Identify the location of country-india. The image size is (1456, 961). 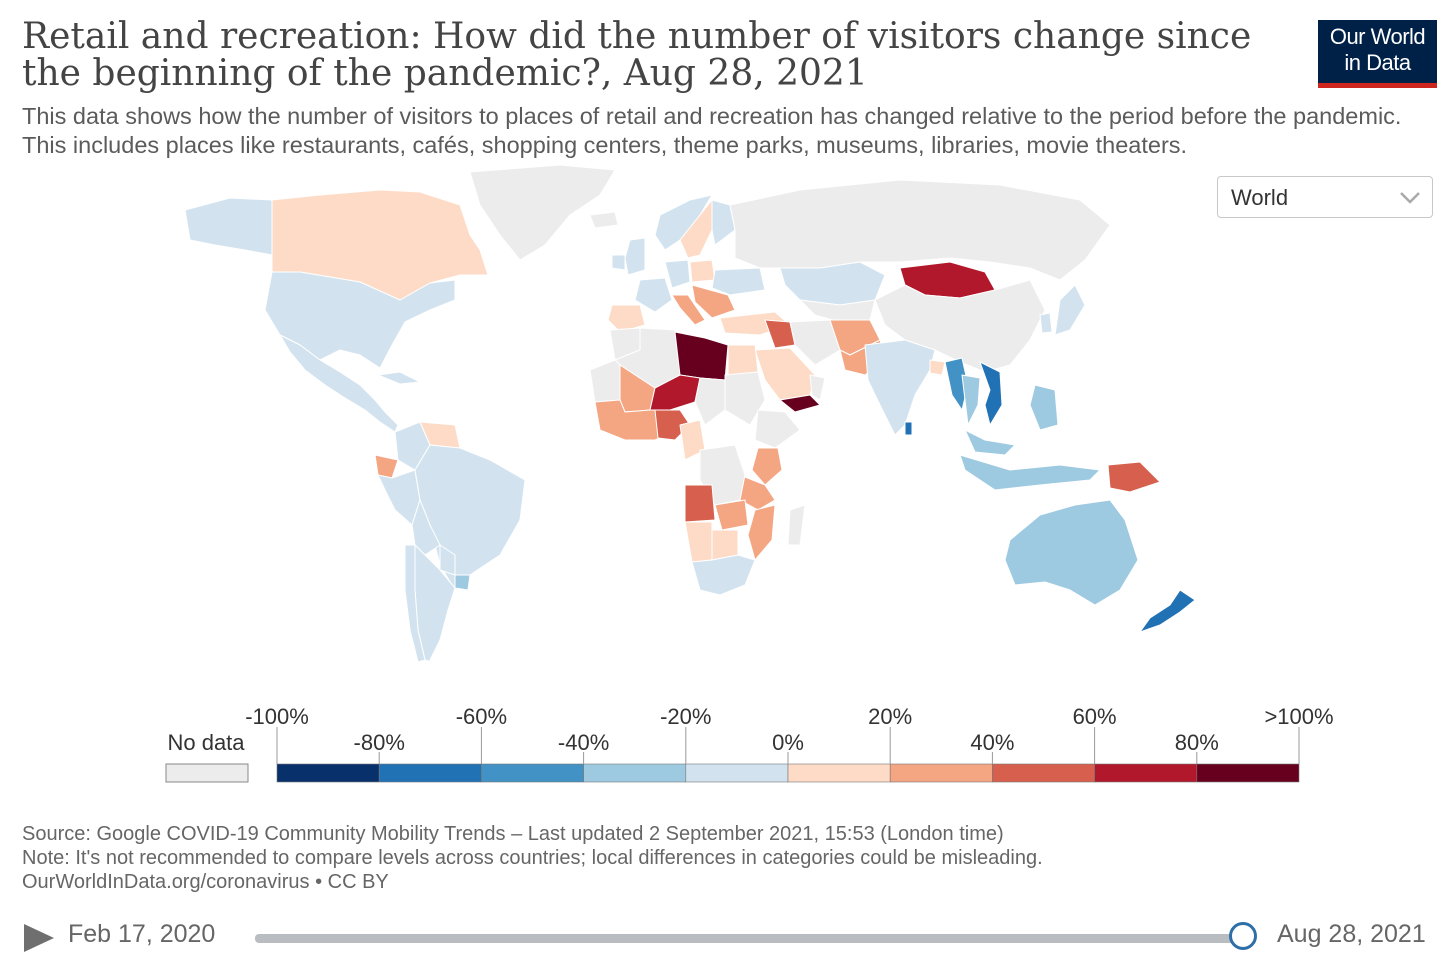
(900, 387).